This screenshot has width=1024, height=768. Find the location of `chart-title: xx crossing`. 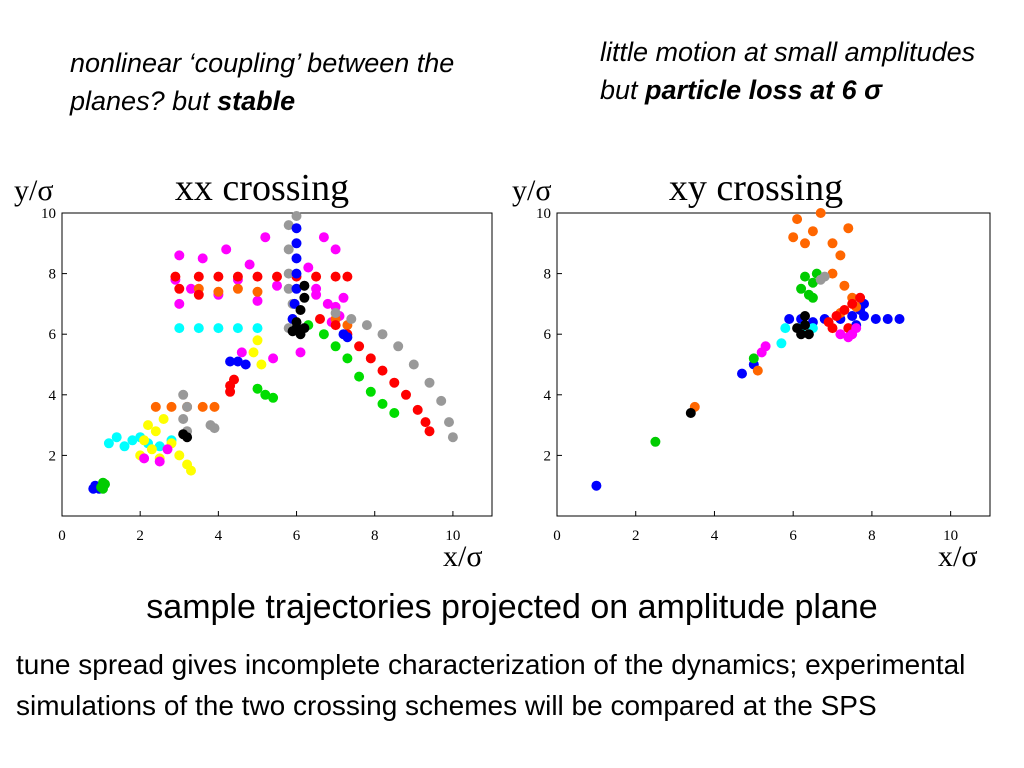

chart-title: xx crossing is located at coordinates (262, 188).